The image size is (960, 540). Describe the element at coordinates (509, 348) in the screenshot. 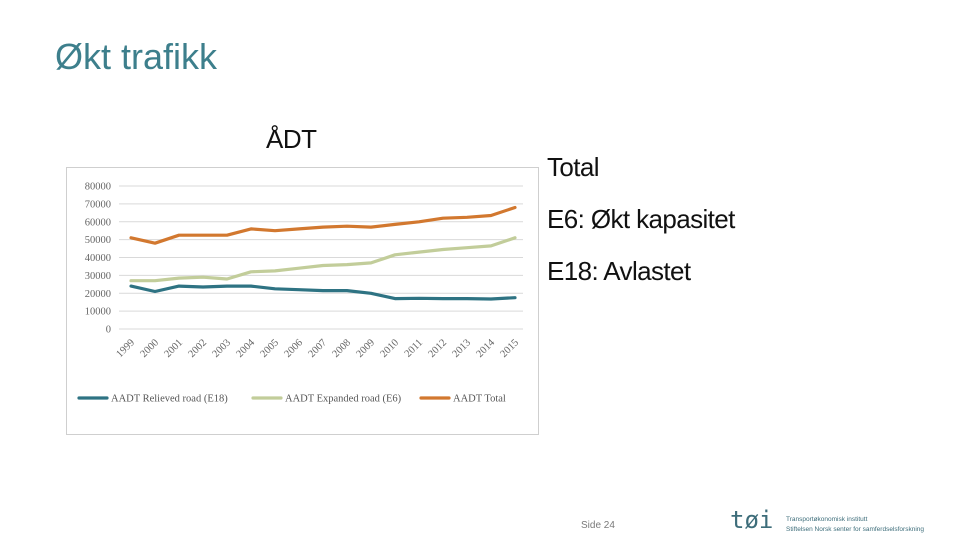

I see `x-tick-label: 2015` at that location.